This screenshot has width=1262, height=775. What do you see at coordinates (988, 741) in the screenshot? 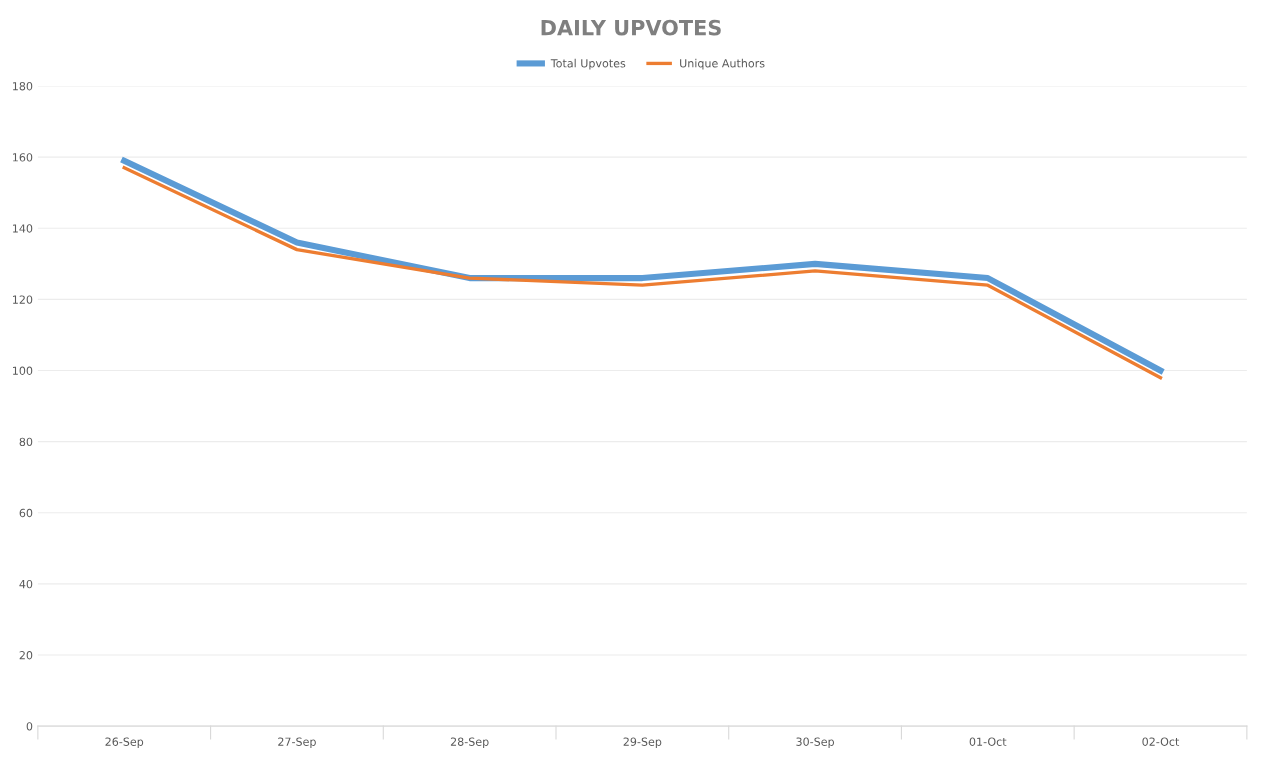
I see `x-tick-label: 01-Oct` at bounding box center [988, 741].